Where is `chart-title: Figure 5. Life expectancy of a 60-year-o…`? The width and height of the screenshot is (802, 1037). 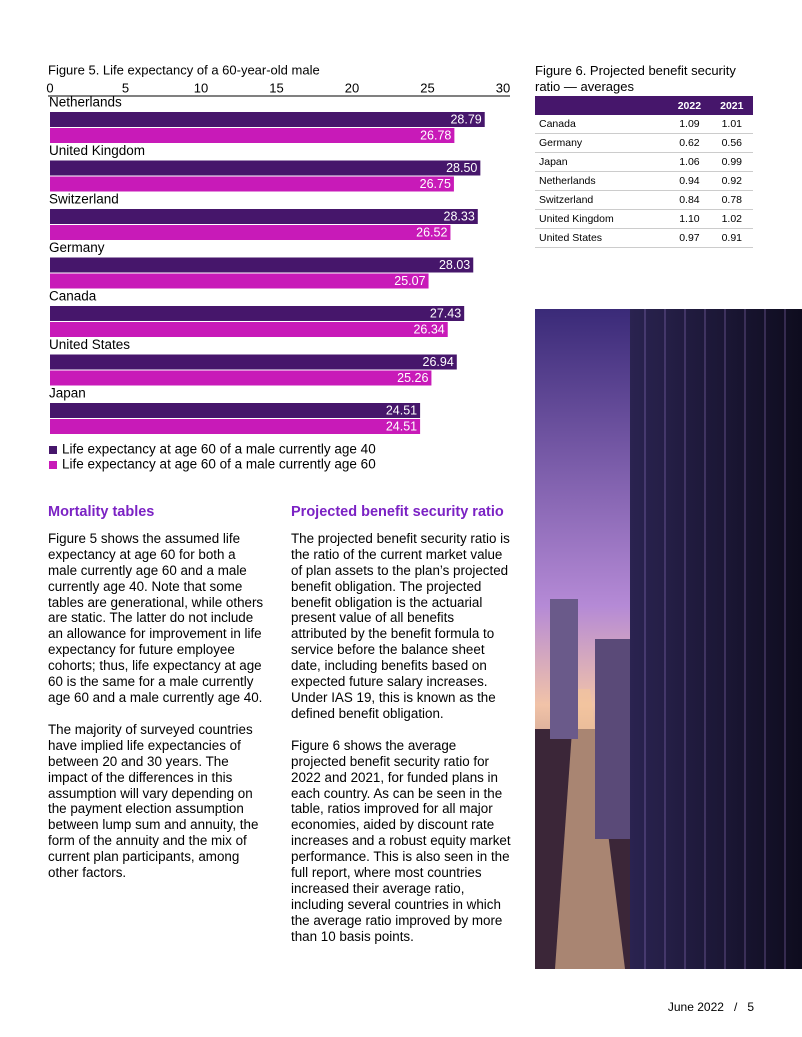 chart-title: Figure 5. Life expectancy of a 60-year-o… is located at coordinates (184, 69).